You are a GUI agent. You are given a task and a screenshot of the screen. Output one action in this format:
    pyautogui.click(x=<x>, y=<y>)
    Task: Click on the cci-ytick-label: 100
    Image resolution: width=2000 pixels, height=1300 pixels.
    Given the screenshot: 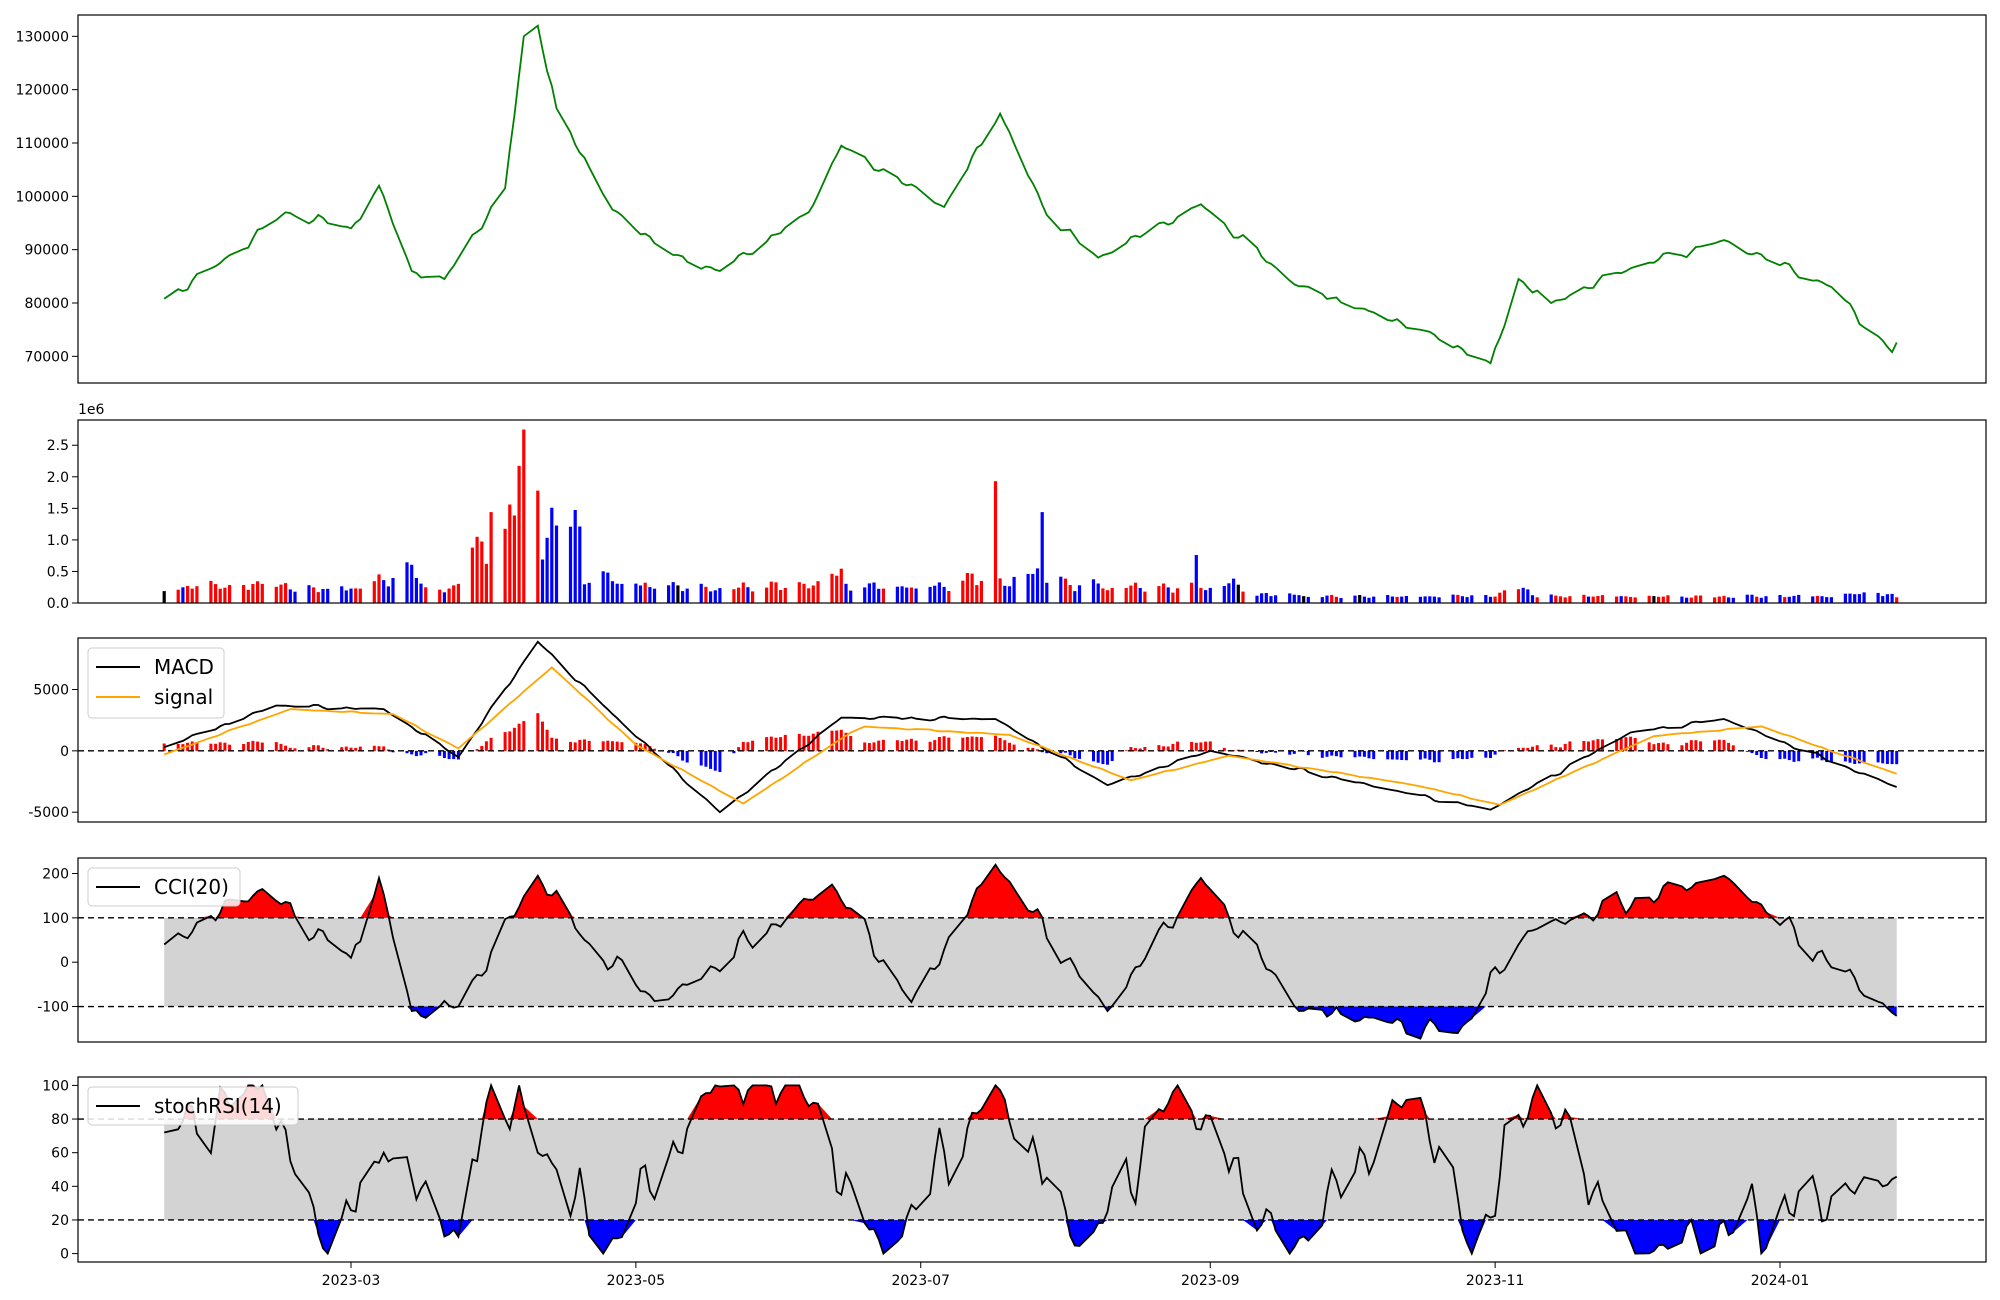 What is the action you would take?
    pyautogui.click(x=55, y=919)
    